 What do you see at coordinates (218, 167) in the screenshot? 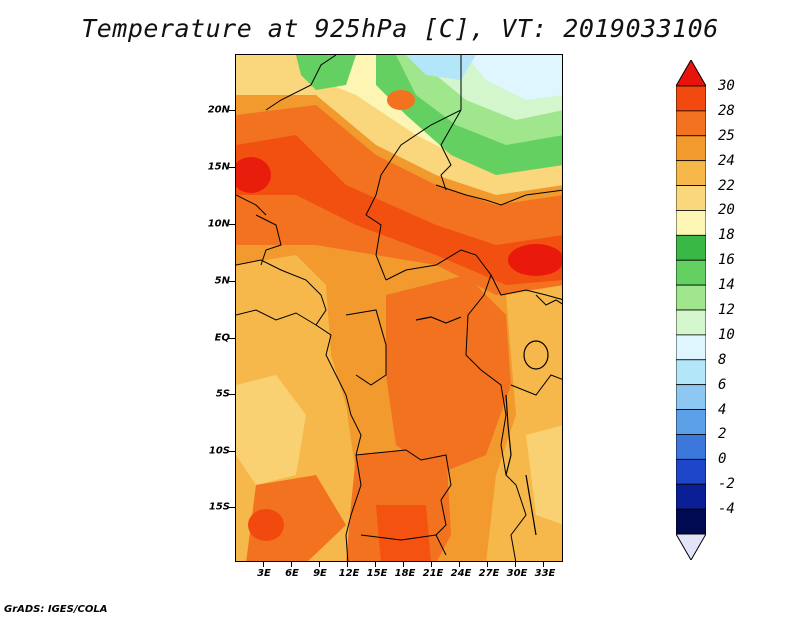
I see `lat-tick-label: 15N` at bounding box center [218, 167].